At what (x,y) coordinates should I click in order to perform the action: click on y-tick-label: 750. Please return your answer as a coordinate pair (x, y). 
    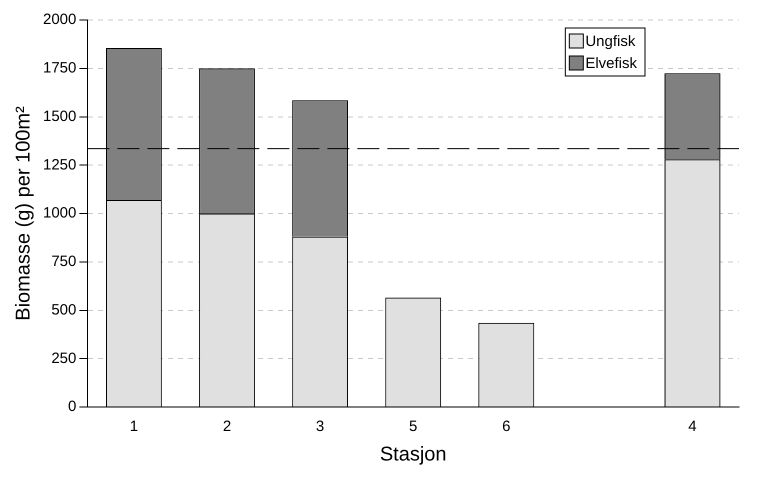
    Looking at the image, I should click on (63, 261).